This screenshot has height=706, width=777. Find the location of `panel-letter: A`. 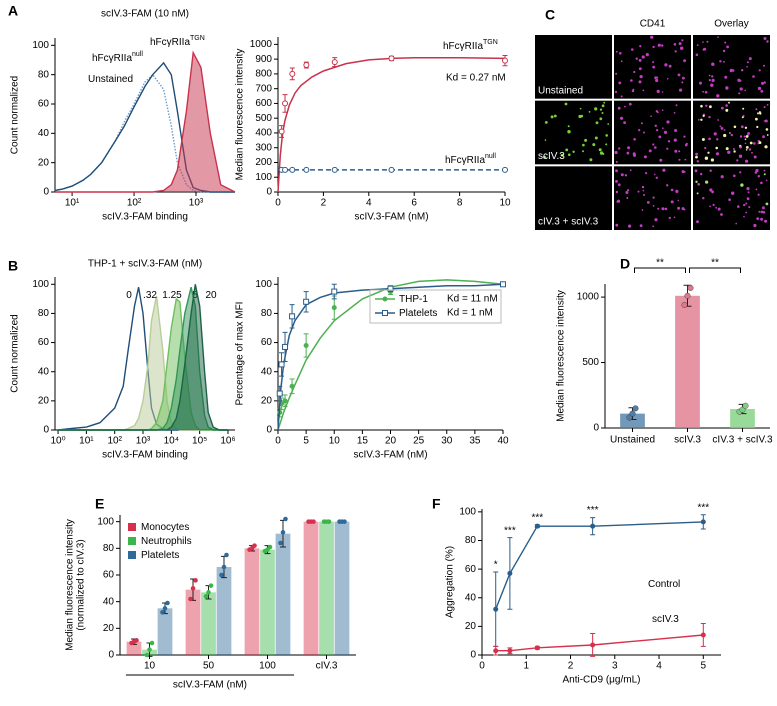

panel-letter: A is located at coordinates (13, 11).